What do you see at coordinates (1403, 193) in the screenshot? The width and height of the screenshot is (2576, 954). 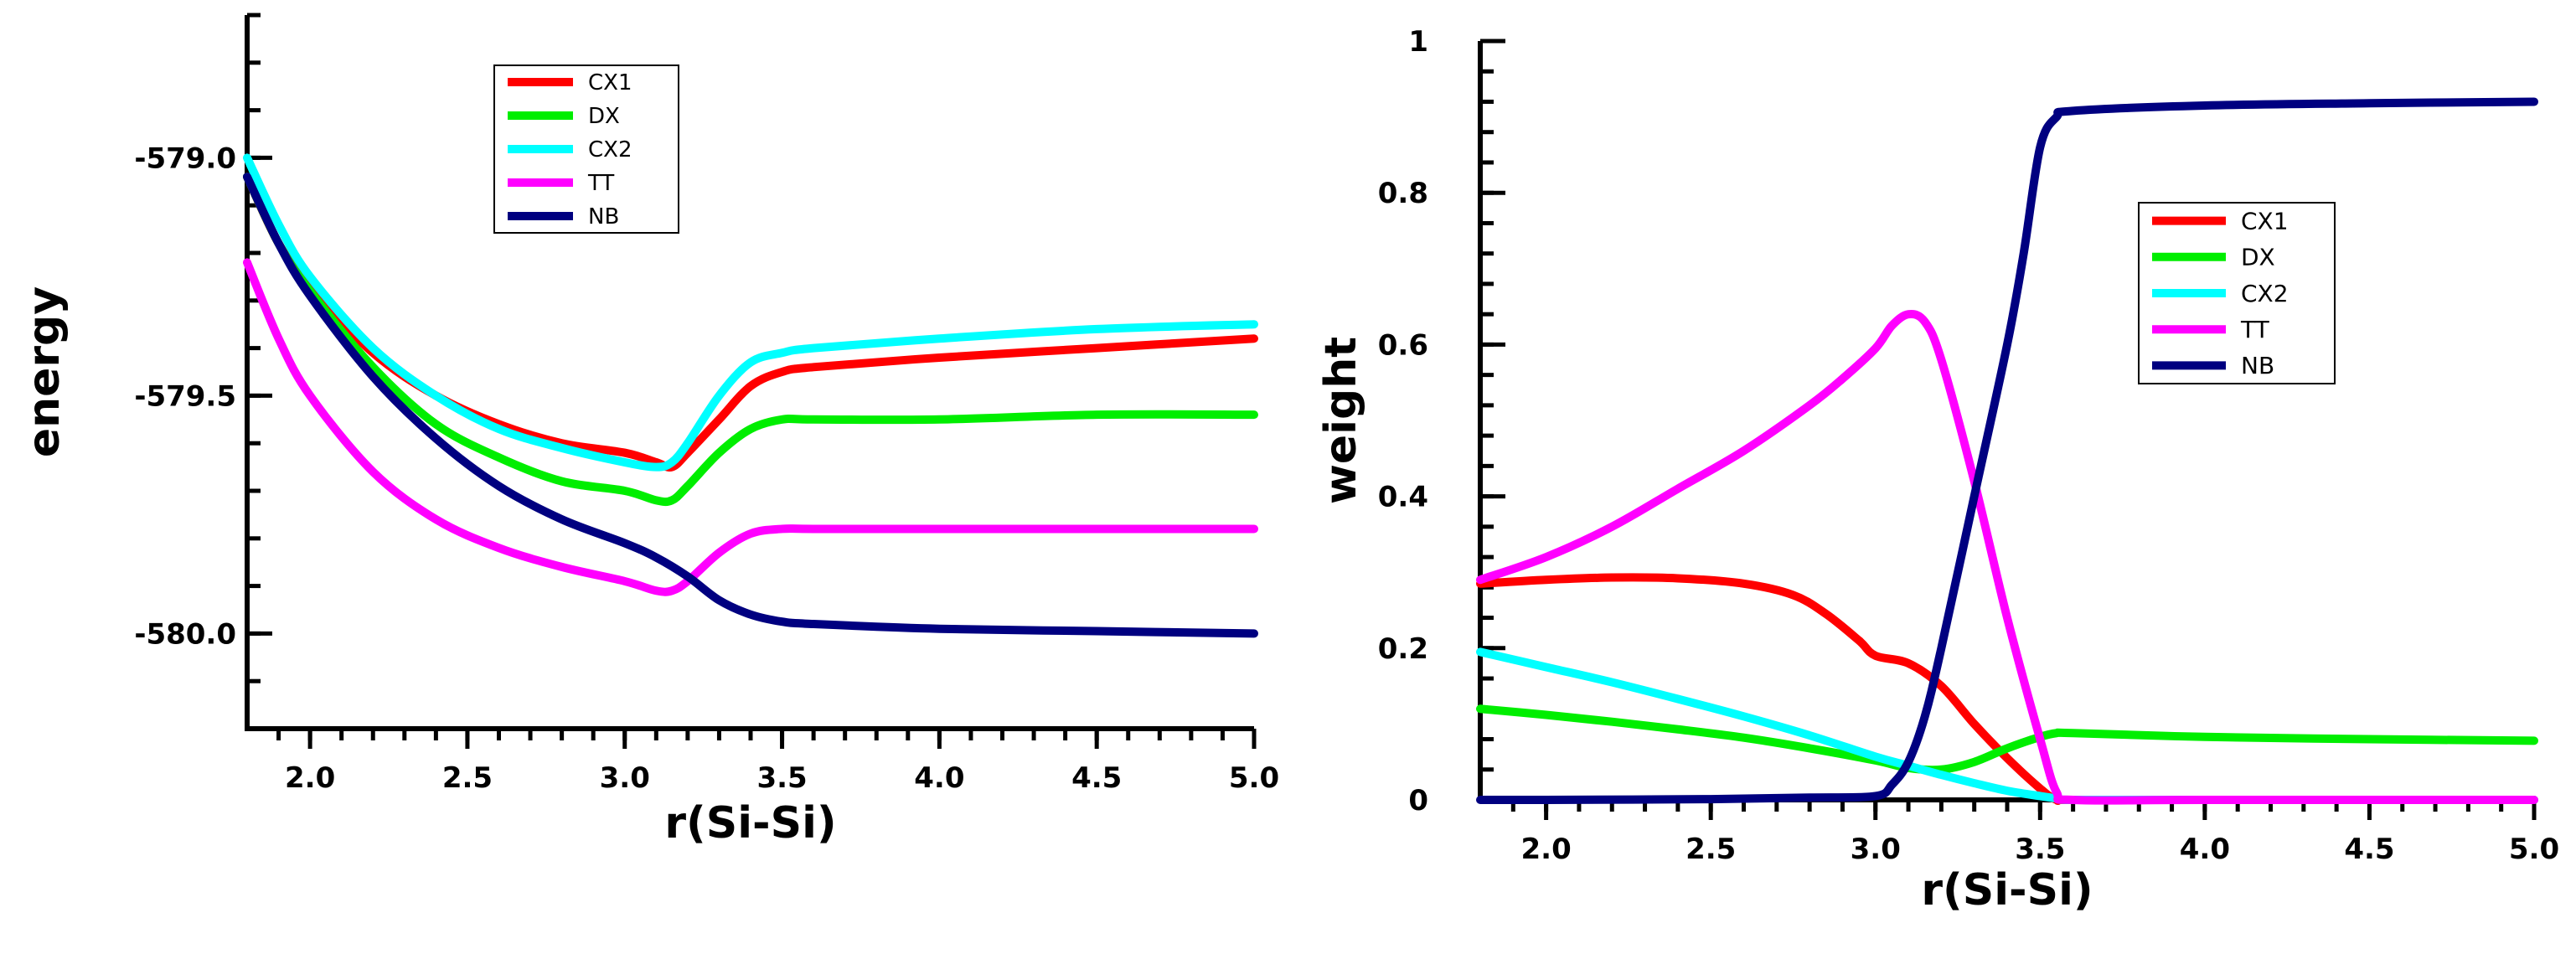 I see `y-tick-label: 0.8` at bounding box center [1403, 193].